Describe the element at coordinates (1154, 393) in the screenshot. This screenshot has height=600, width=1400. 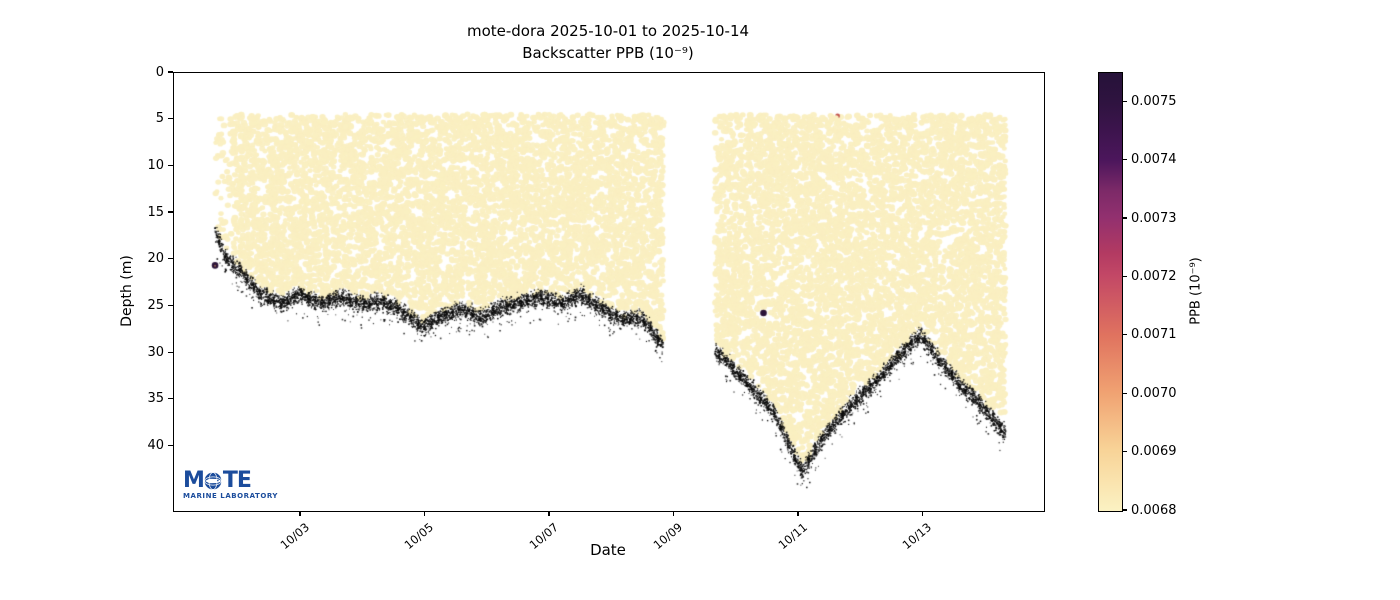
I see `colorbar-tick-label: 0.0070` at that location.